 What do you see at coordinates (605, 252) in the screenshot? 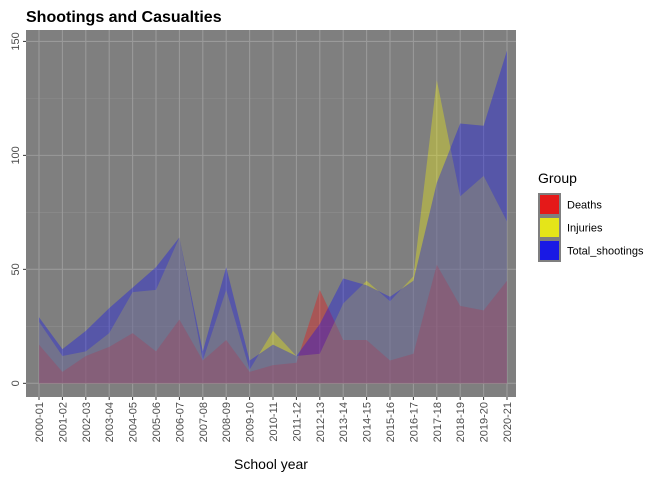
I see `legend-label-total_shootings: Total_shootings` at bounding box center [605, 252].